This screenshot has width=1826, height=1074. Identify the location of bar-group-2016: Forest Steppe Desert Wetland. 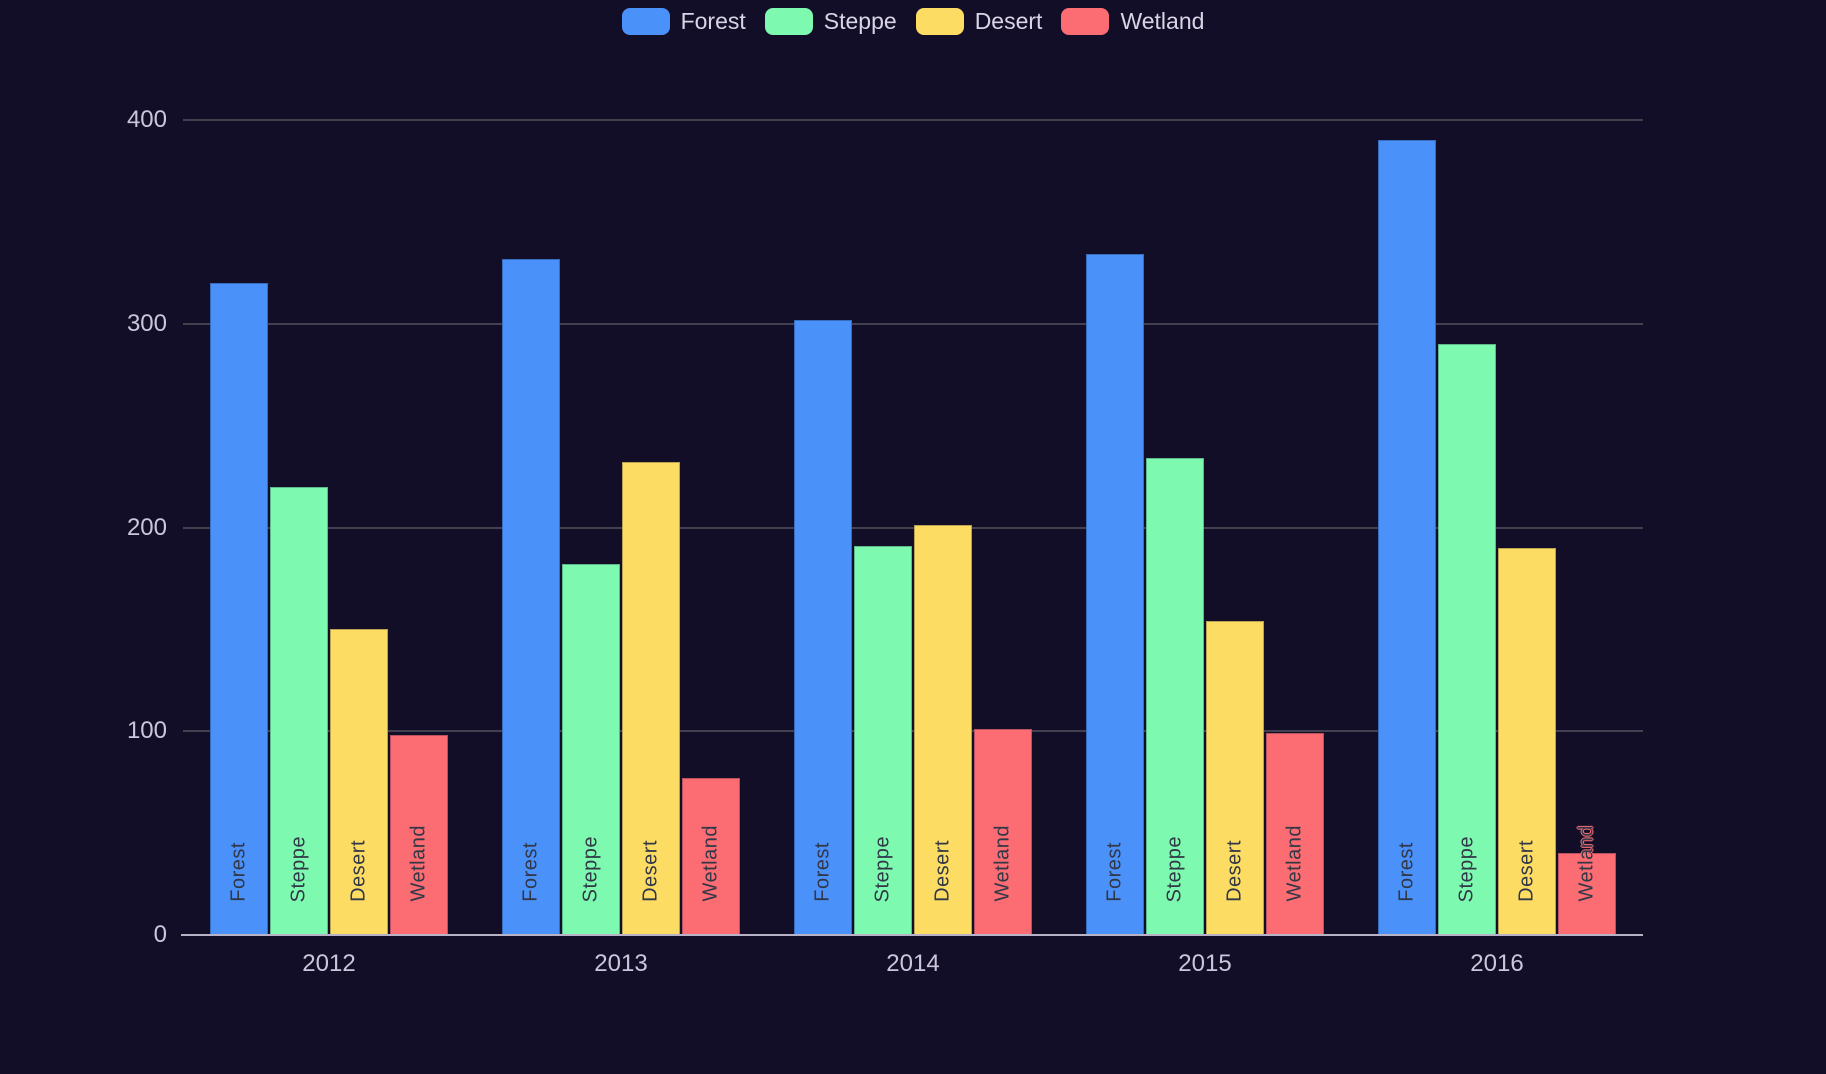
(1497, 527).